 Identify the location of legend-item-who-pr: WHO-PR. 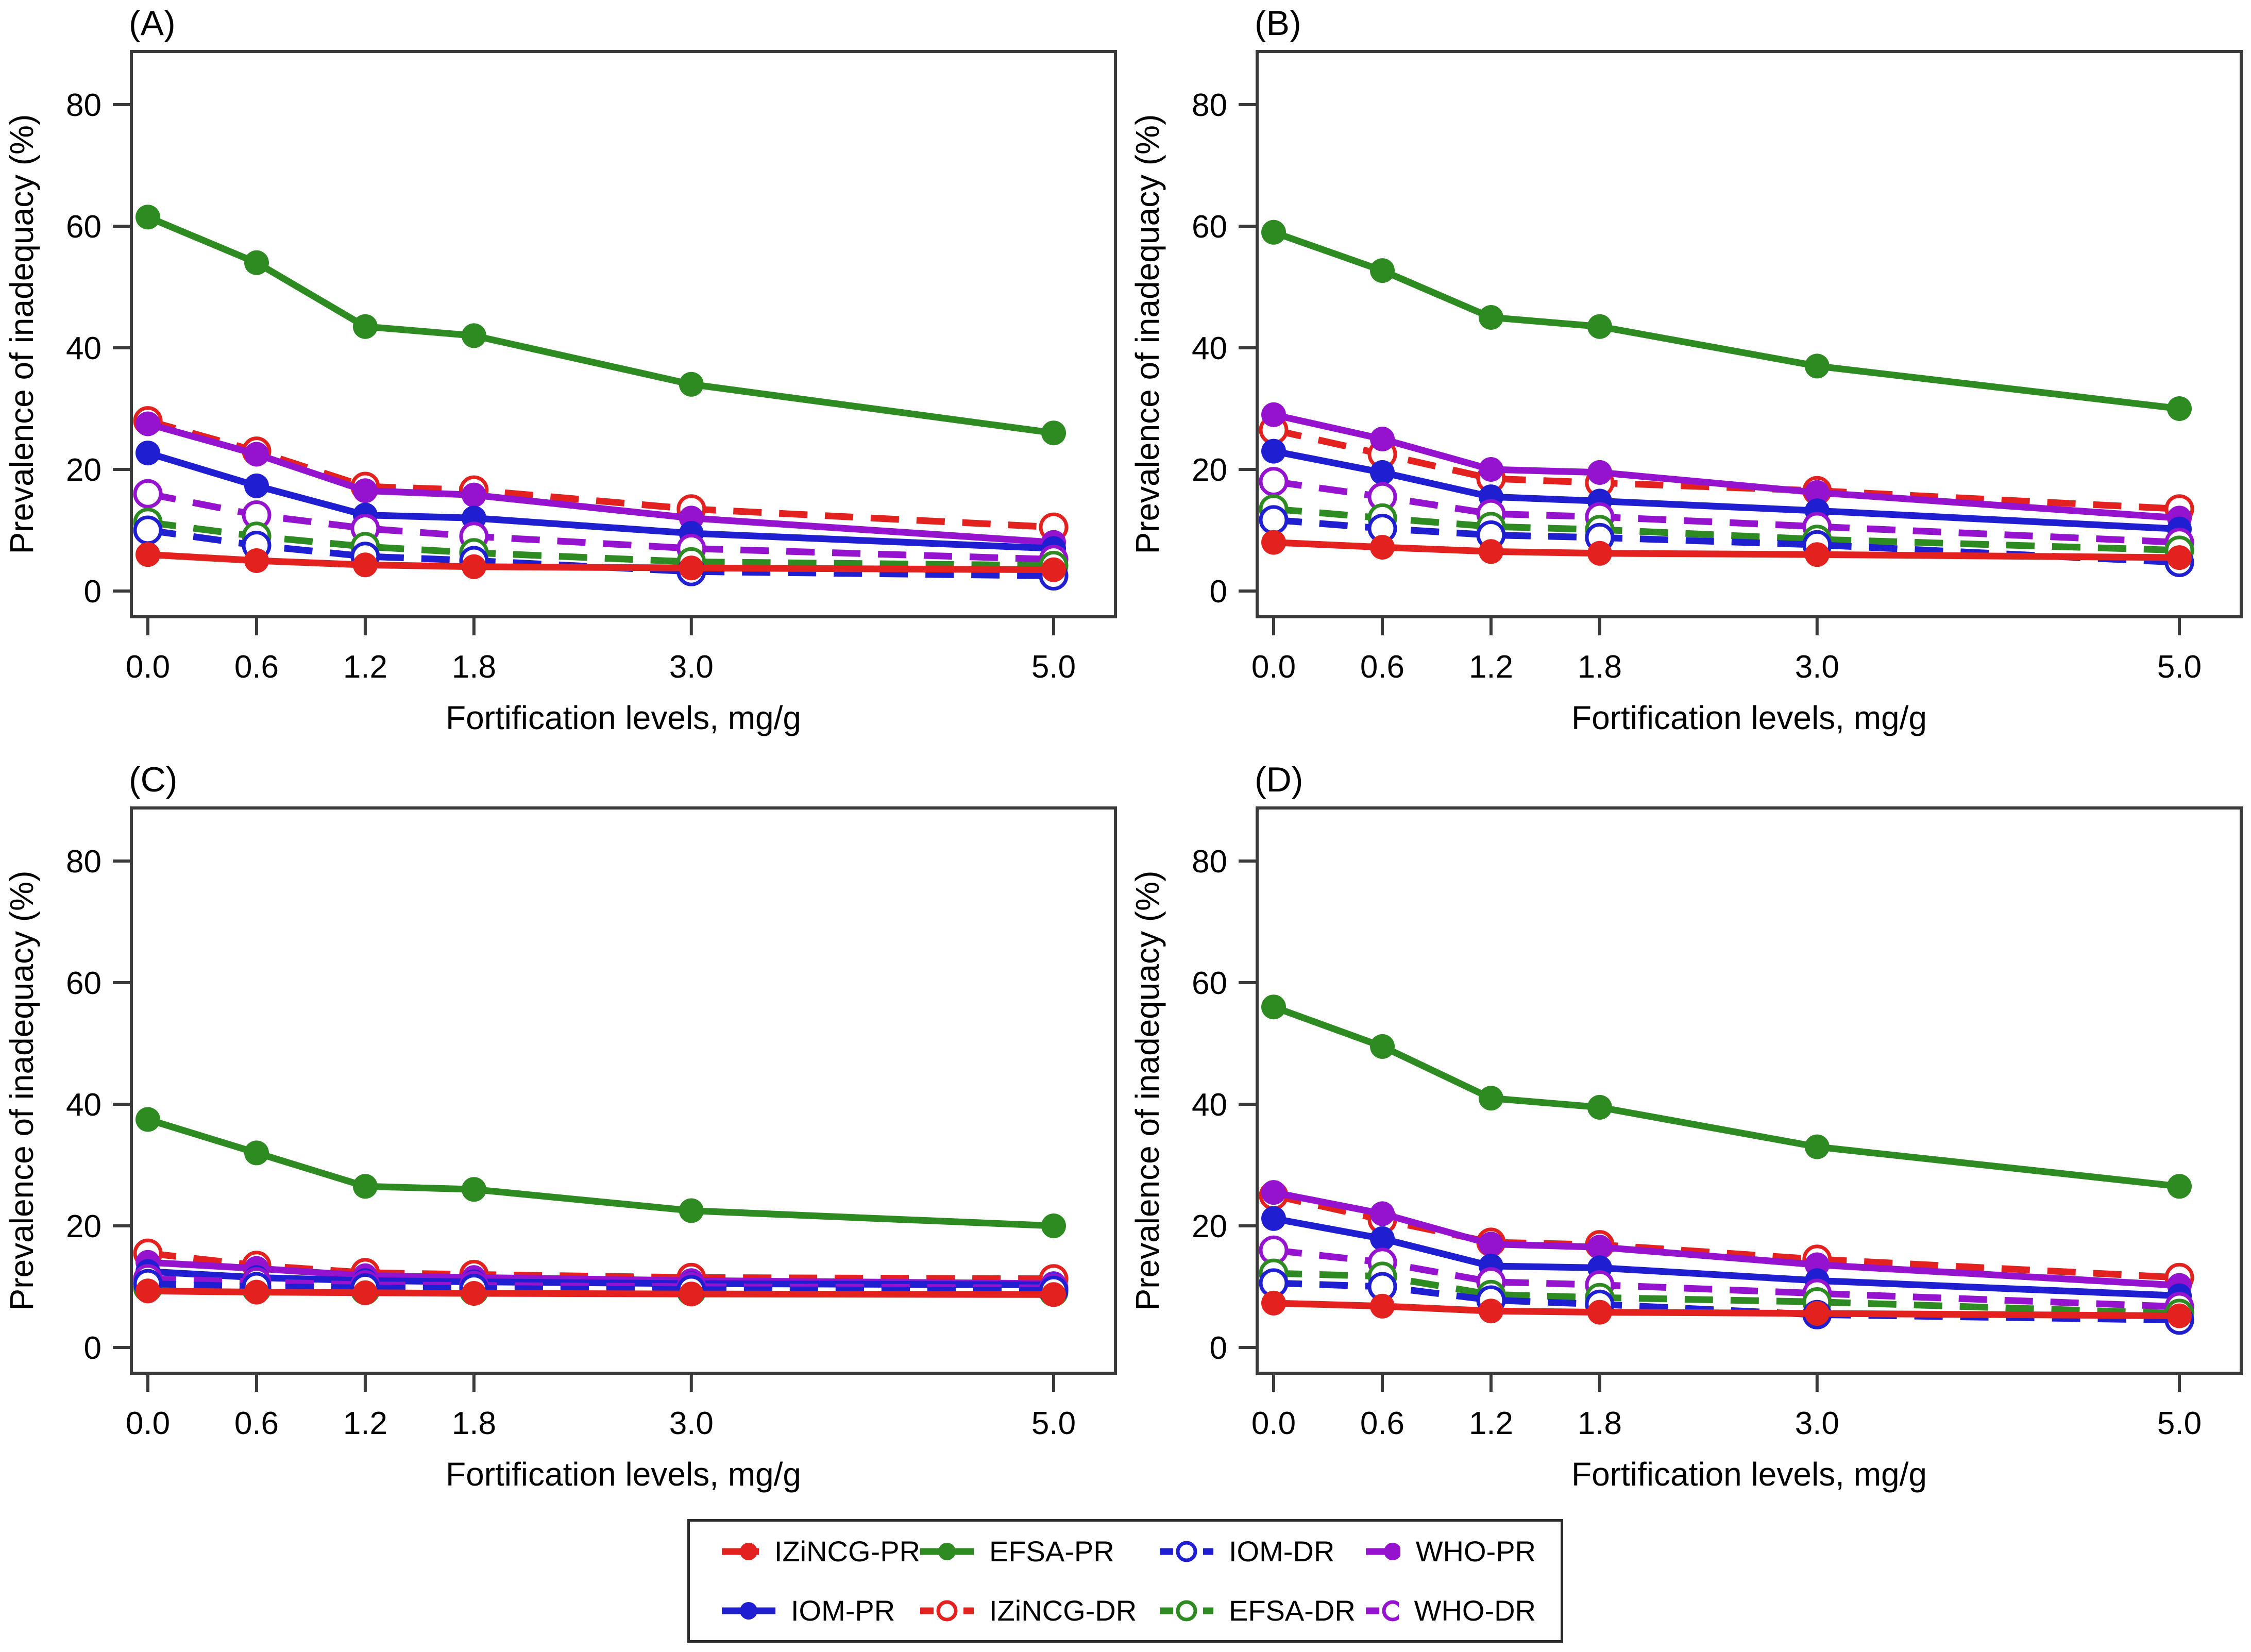
(1451, 1551).